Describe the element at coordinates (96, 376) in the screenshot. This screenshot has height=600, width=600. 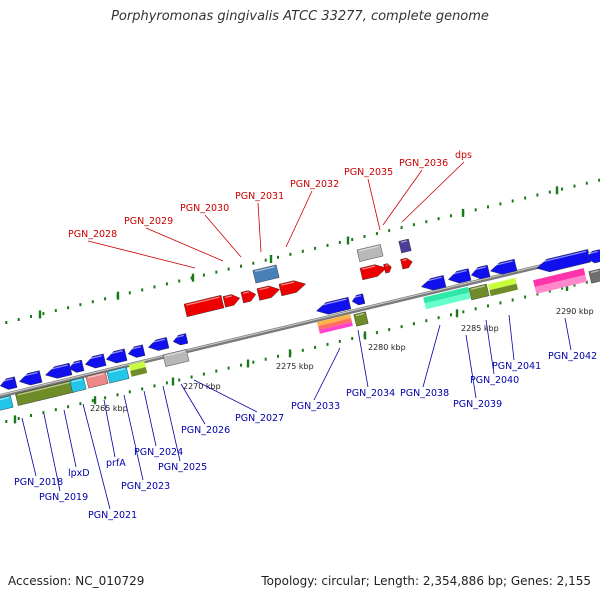
I see `feature-pink-salmon-gloss` at that location.